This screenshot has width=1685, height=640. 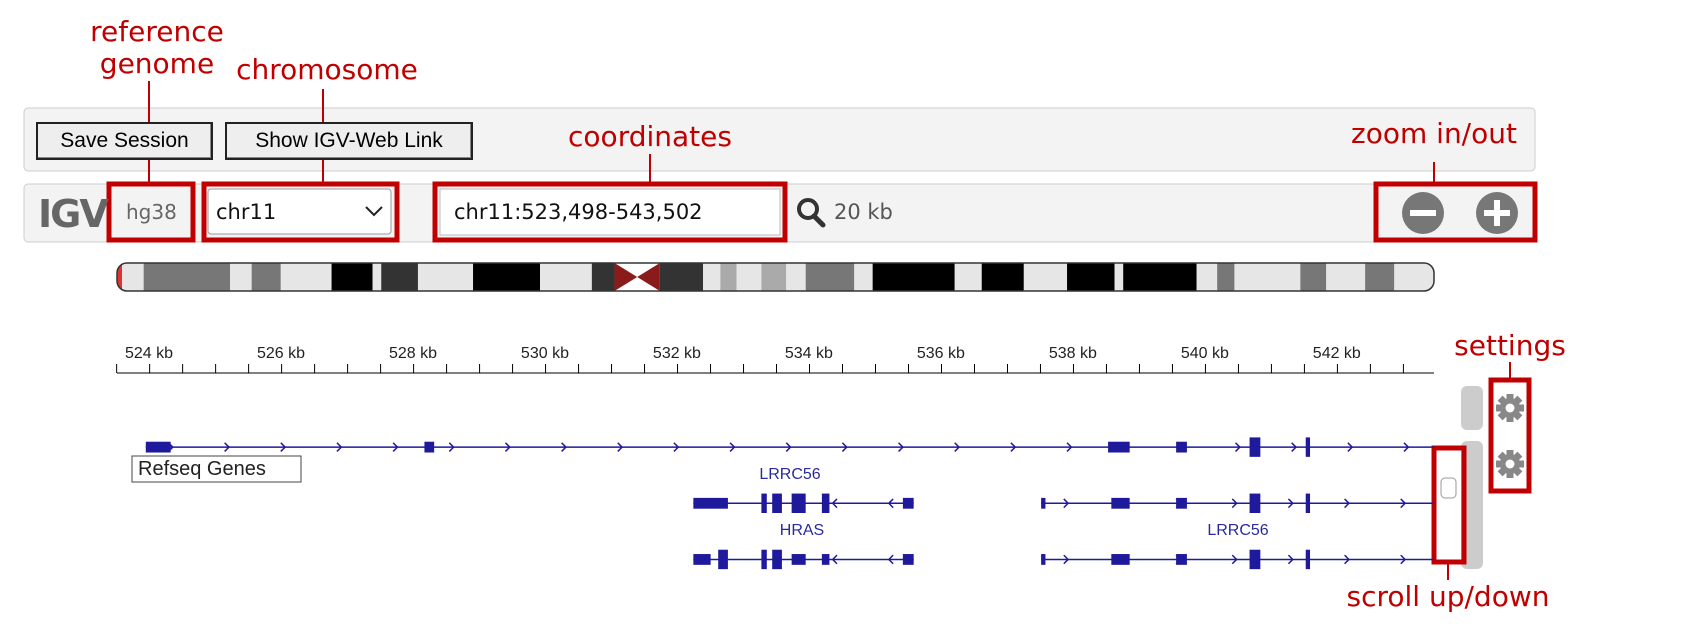 What do you see at coordinates (1336, 353) in the screenshot?
I see `ruler-label: 542 kb` at bounding box center [1336, 353].